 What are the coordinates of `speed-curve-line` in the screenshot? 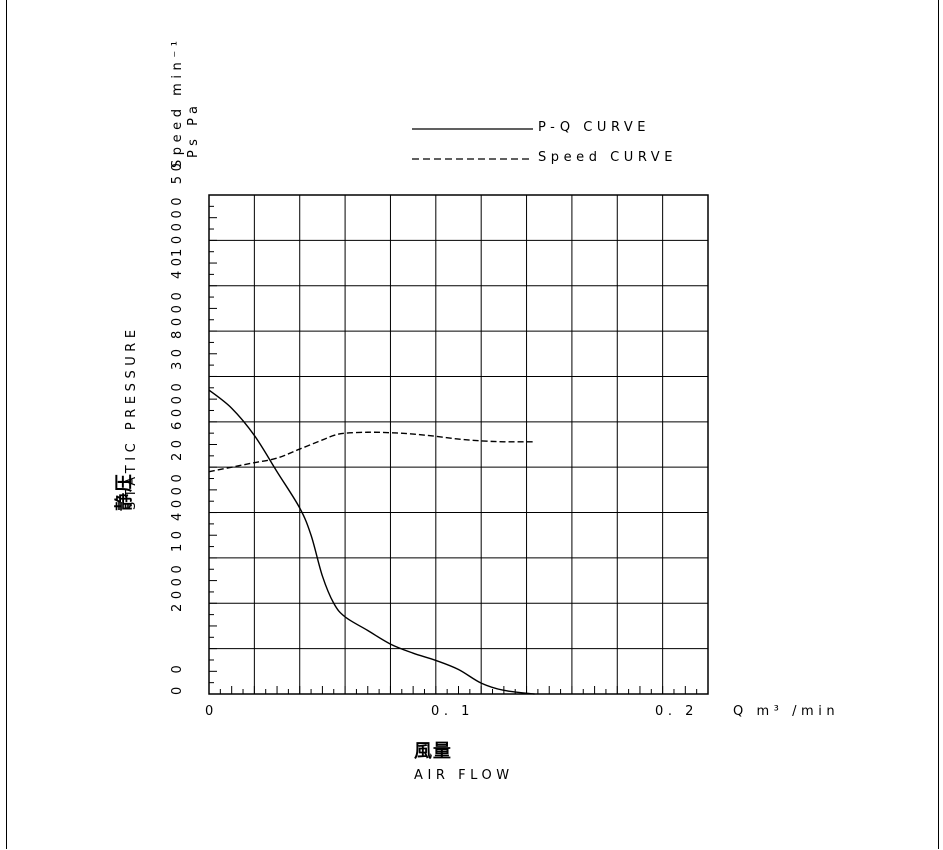 It's located at (371, 452).